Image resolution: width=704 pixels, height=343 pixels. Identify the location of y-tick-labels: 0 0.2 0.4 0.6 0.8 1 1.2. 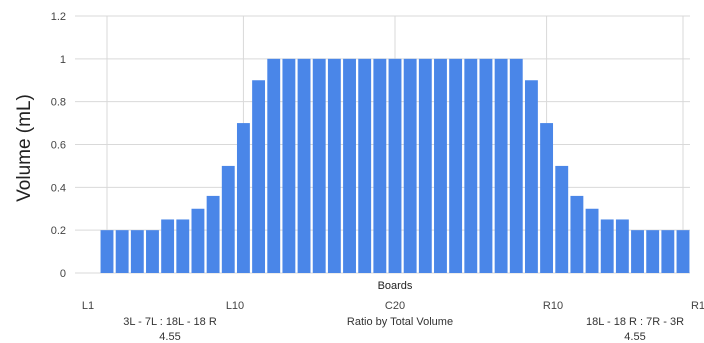
(58, 145).